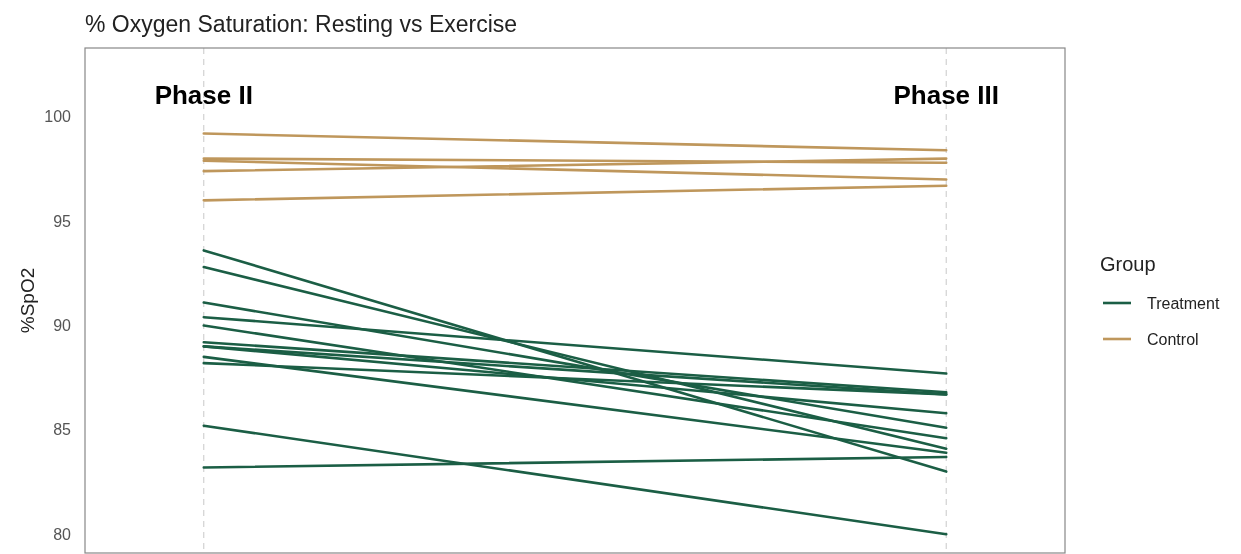 This screenshot has width=1241, height=554. What do you see at coordinates (58, 117) in the screenshot?
I see `y-tick-label: 100` at bounding box center [58, 117].